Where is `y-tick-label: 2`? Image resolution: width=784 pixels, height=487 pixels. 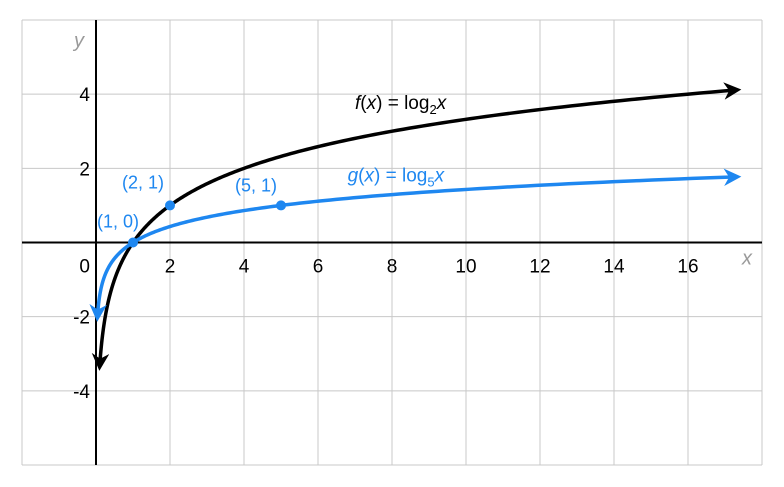 y-tick-label: 2 is located at coordinates (84, 169).